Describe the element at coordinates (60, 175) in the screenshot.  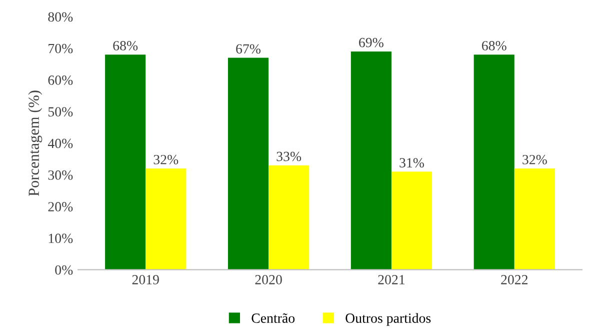
I see `y-tick-label: 30%` at that location.